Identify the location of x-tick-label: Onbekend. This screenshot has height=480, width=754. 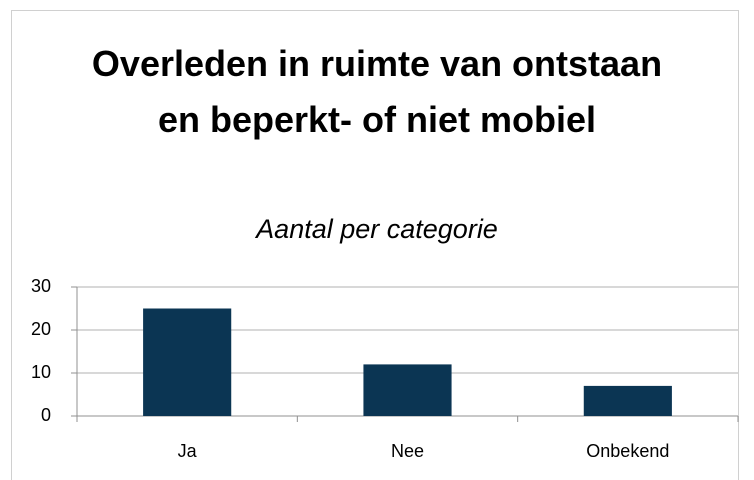
(627, 451).